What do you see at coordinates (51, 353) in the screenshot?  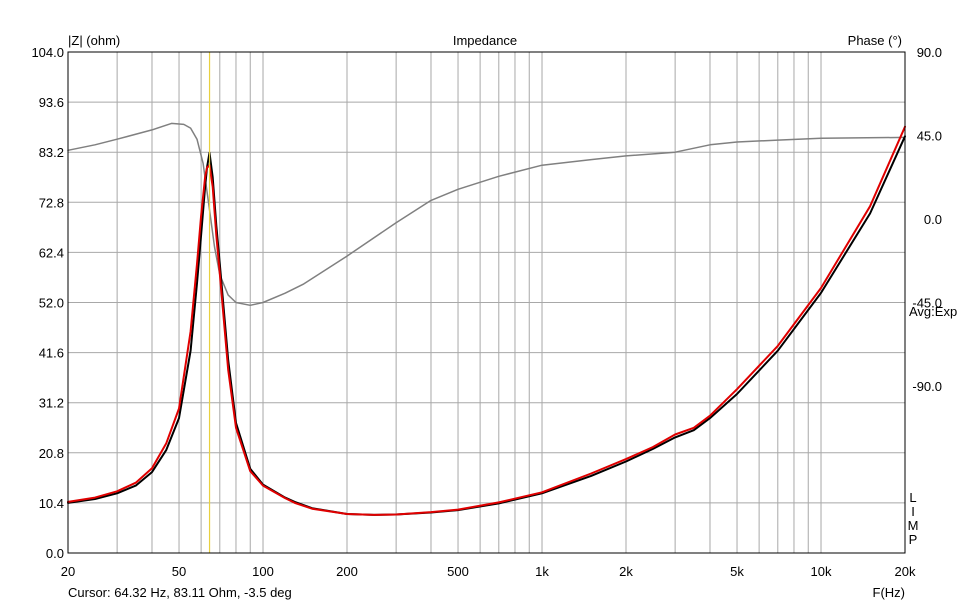 I see `y-tick-label: 41.6` at bounding box center [51, 353].